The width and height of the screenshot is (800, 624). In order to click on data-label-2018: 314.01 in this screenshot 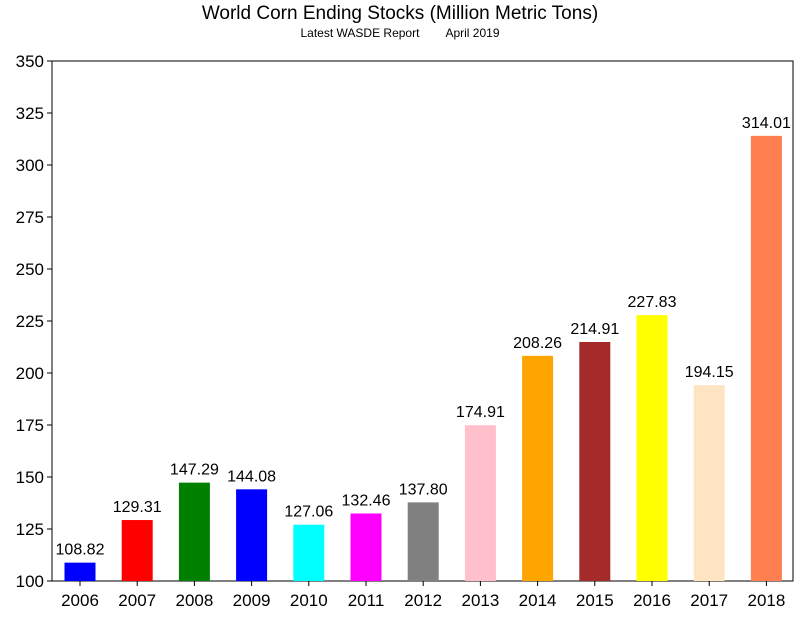, I will do `click(766, 123)`.